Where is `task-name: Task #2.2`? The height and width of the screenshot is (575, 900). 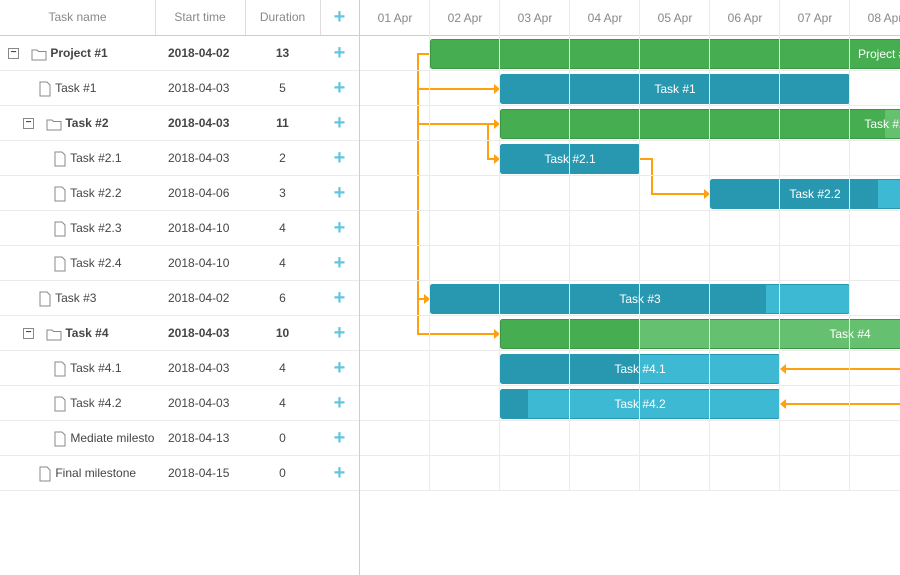 task-name: Task #2.2 is located at coordinates (96, 193).